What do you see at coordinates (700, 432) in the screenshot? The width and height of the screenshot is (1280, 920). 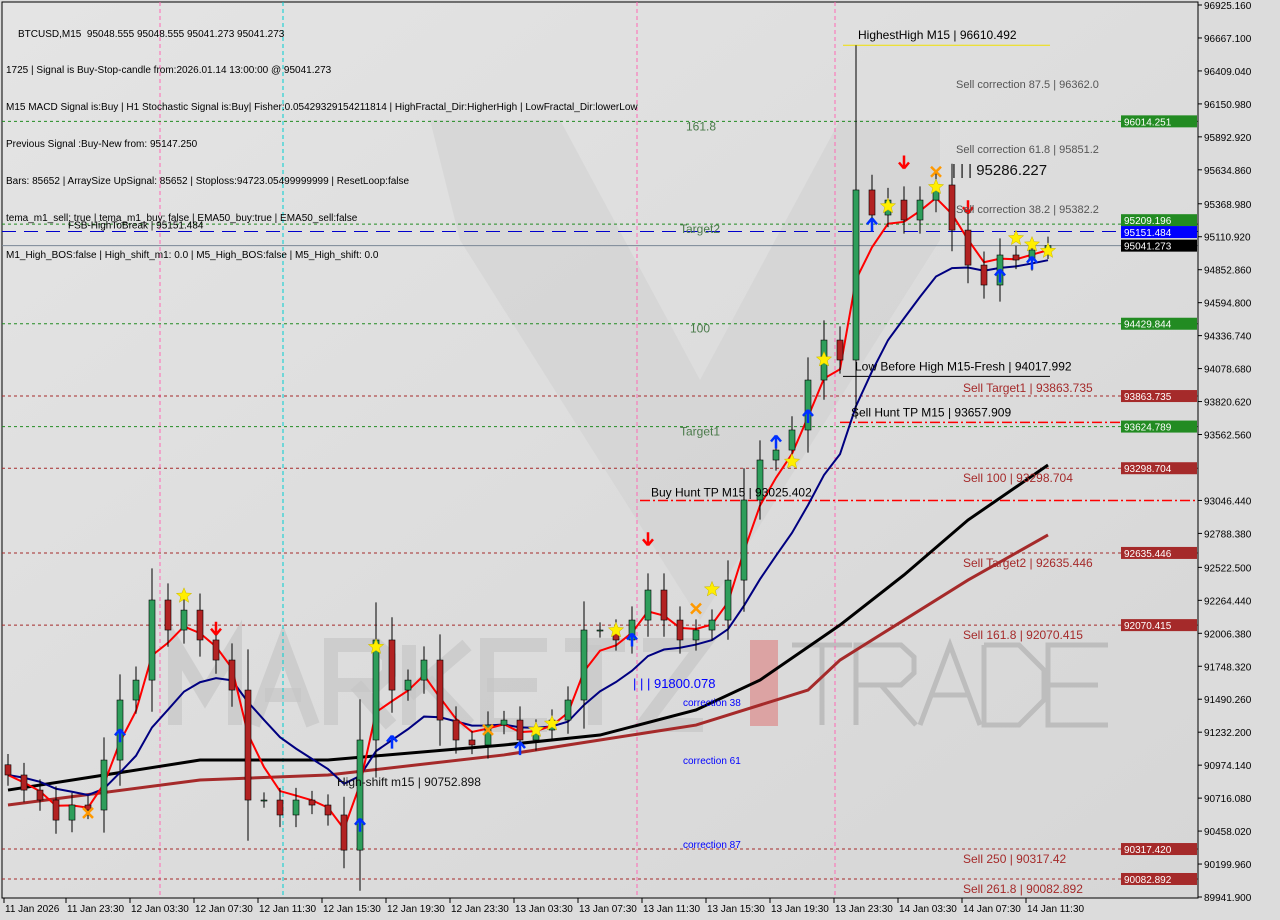 I see `level-label: Target1` at bounding box center [700, 432].